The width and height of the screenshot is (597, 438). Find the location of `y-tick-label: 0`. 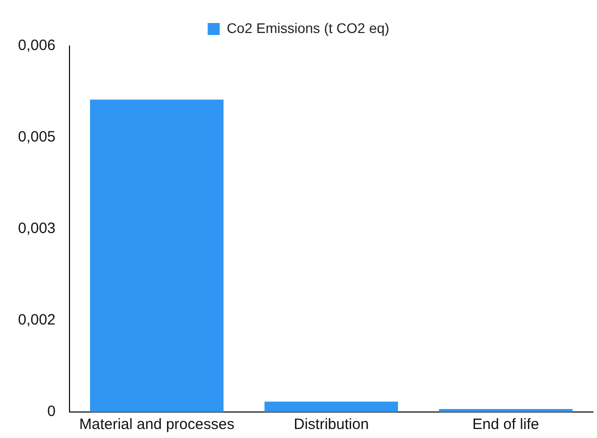

y-tick-label: 0 is located at coordinates (51, 411).